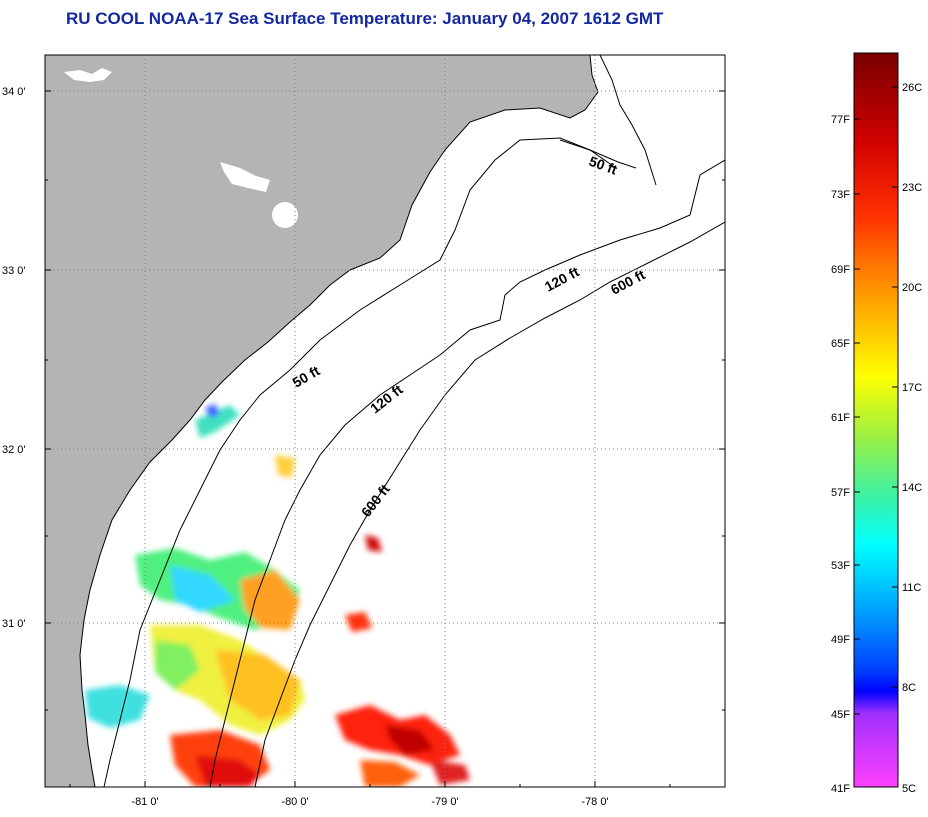 The height and width of the screenshot is (817, 928). Describe the element at coordinates (594, 802) in the screenshot. I see `lon-label-78: -78 0'` at that location.